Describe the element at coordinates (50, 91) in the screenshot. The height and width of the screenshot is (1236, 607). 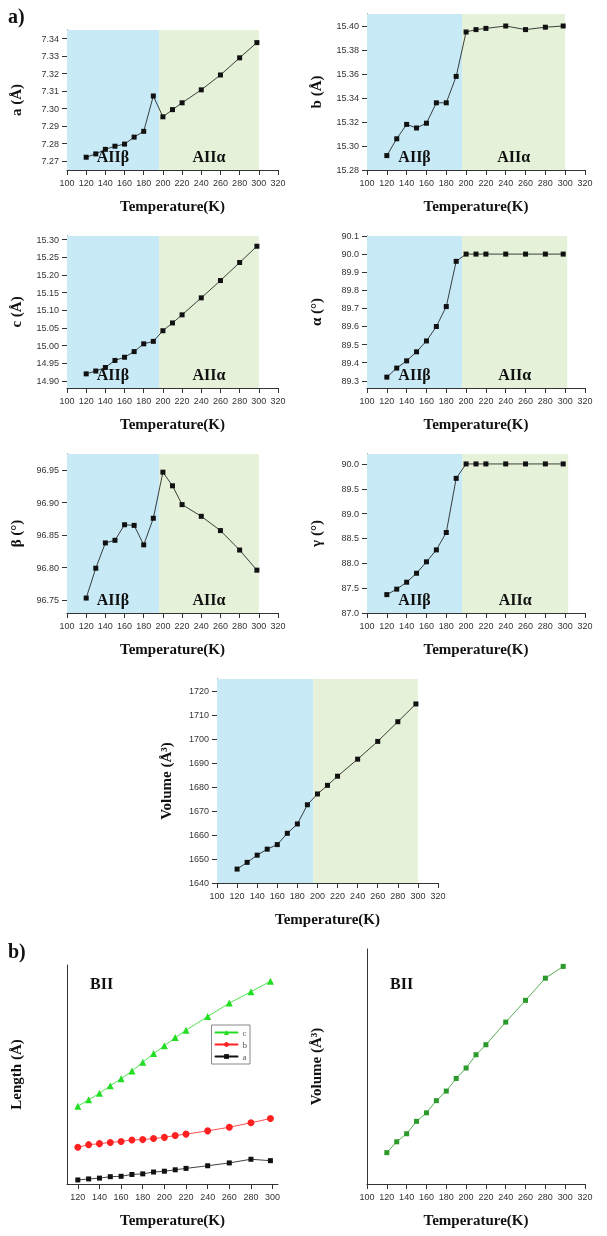
I see `y-tick-label: 7.31` at that location.